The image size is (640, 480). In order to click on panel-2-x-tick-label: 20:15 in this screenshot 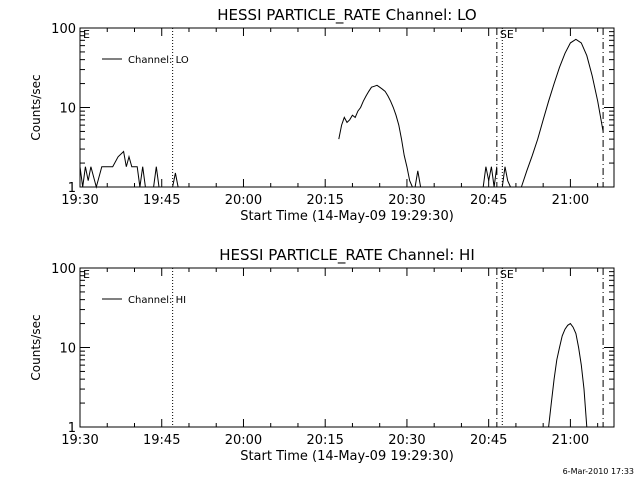, I will do `click(324, 440)`.